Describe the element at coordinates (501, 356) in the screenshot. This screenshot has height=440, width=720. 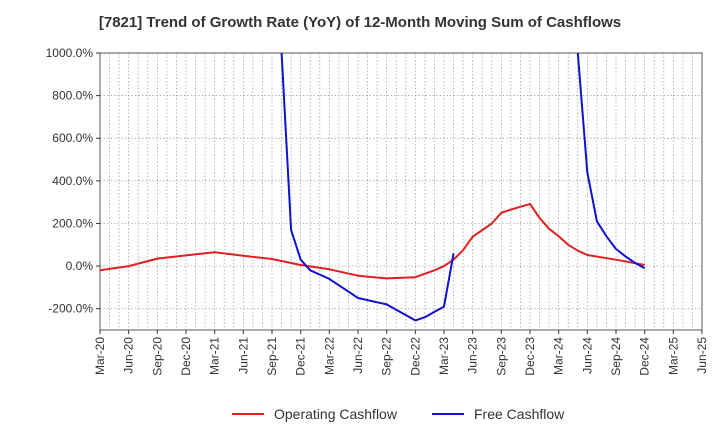
I see `x-tick-label: Sep-23` at that location.